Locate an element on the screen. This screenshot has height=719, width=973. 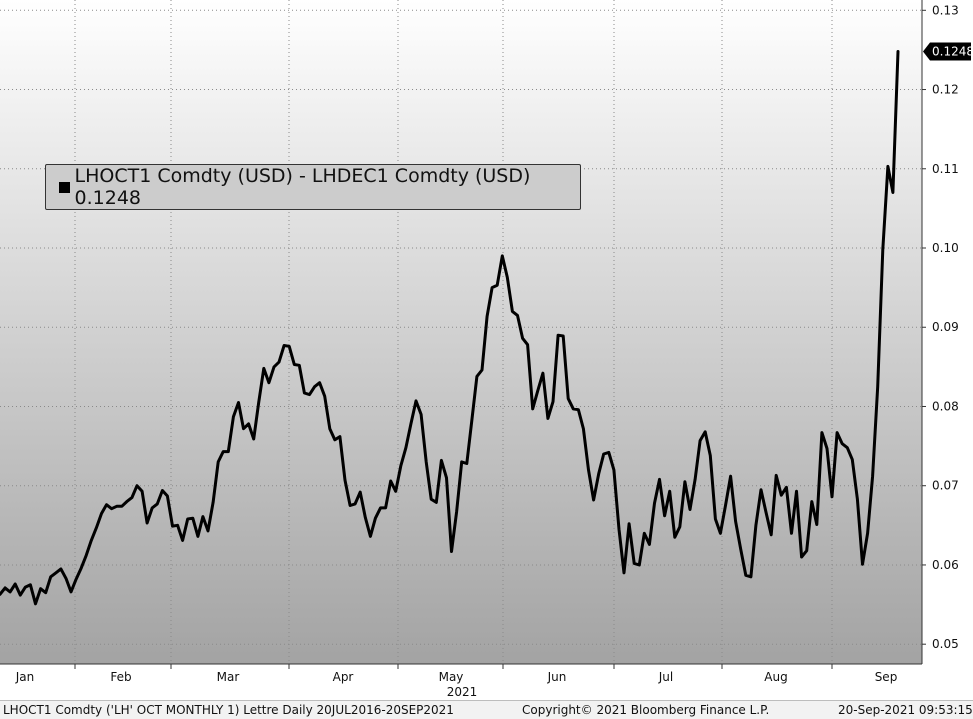
y-tick-label: 0.05 is located at coordinates (945, 644).